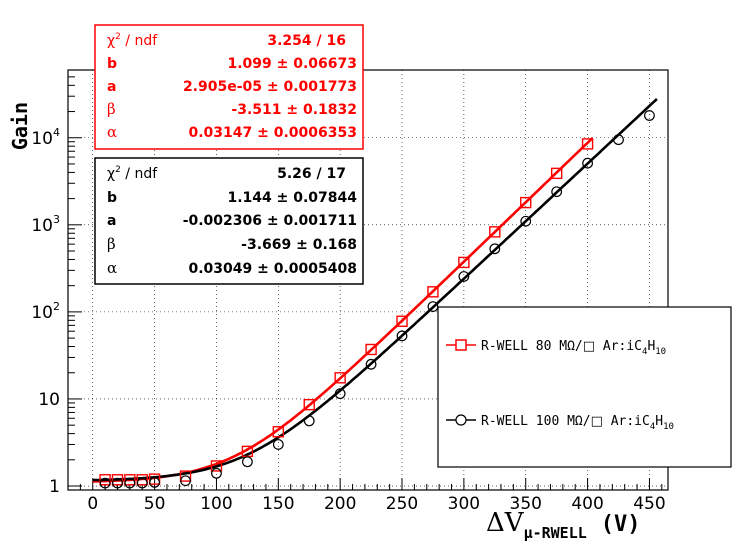  Describe the element at coordinates (112, 198) in the screenshot. I see `stat-label-b-black: b` at that location.